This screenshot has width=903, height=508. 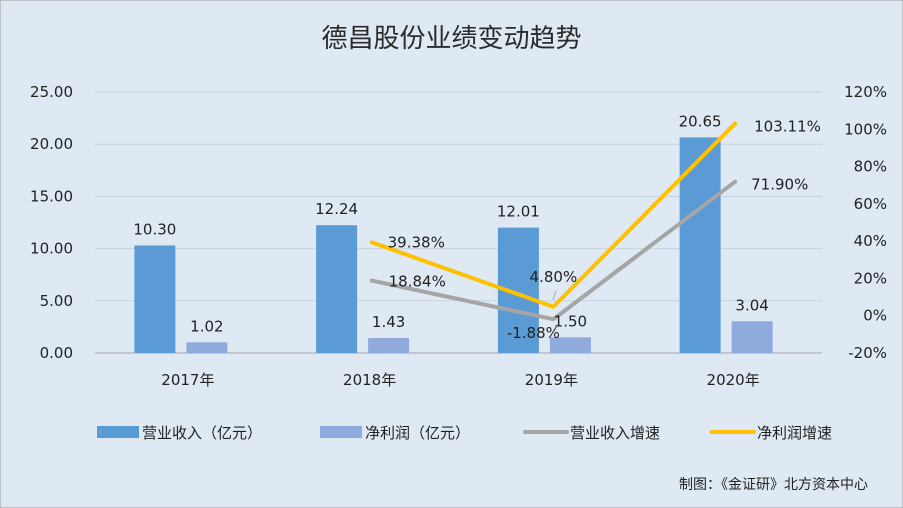 I want to click on right-tick-label: 20%, so click(x=870, y=278).